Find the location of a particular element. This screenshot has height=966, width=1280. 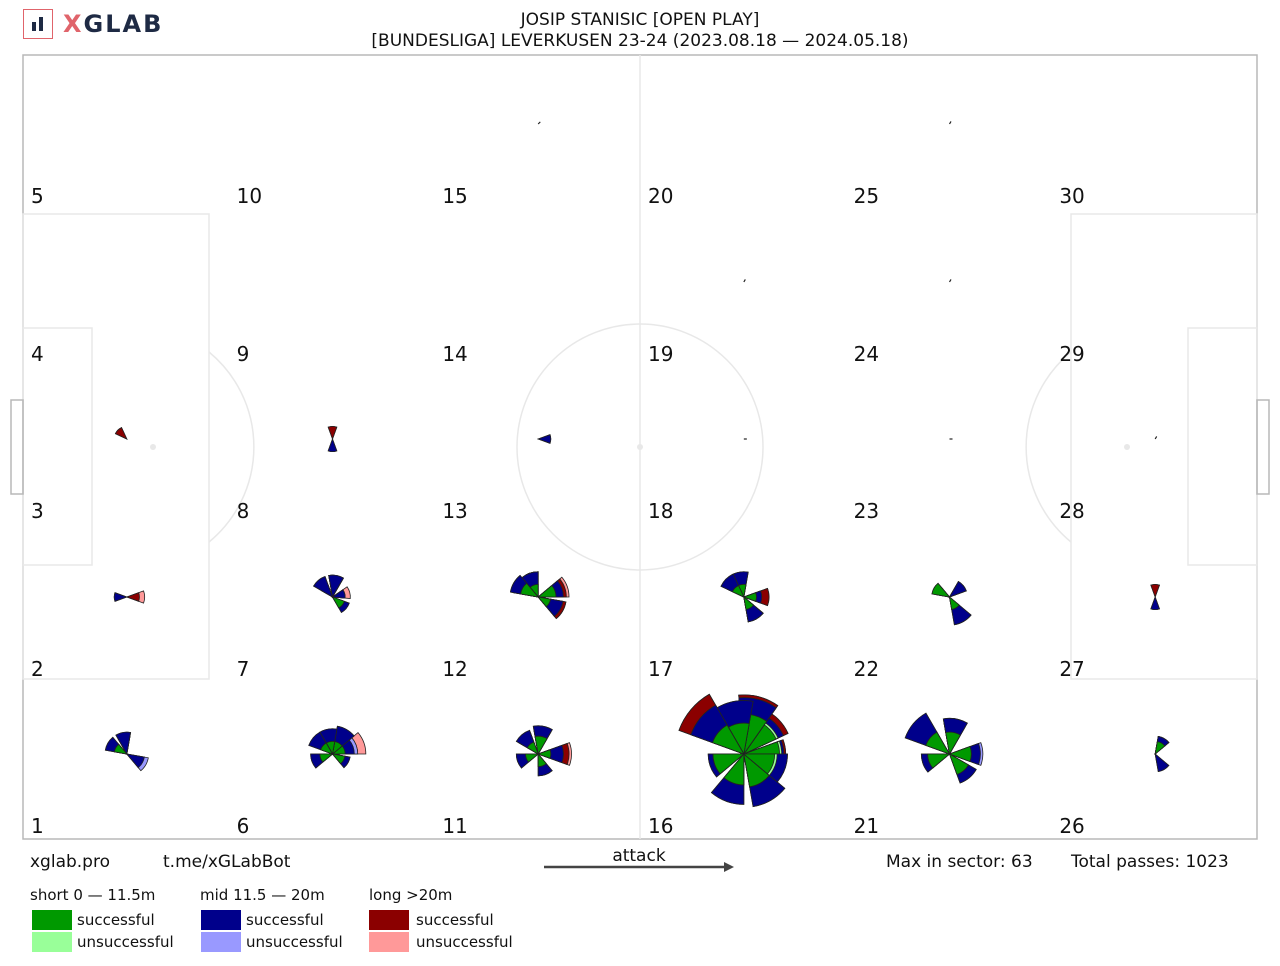

bar-chart-icon is located at coordinates (38, 24).